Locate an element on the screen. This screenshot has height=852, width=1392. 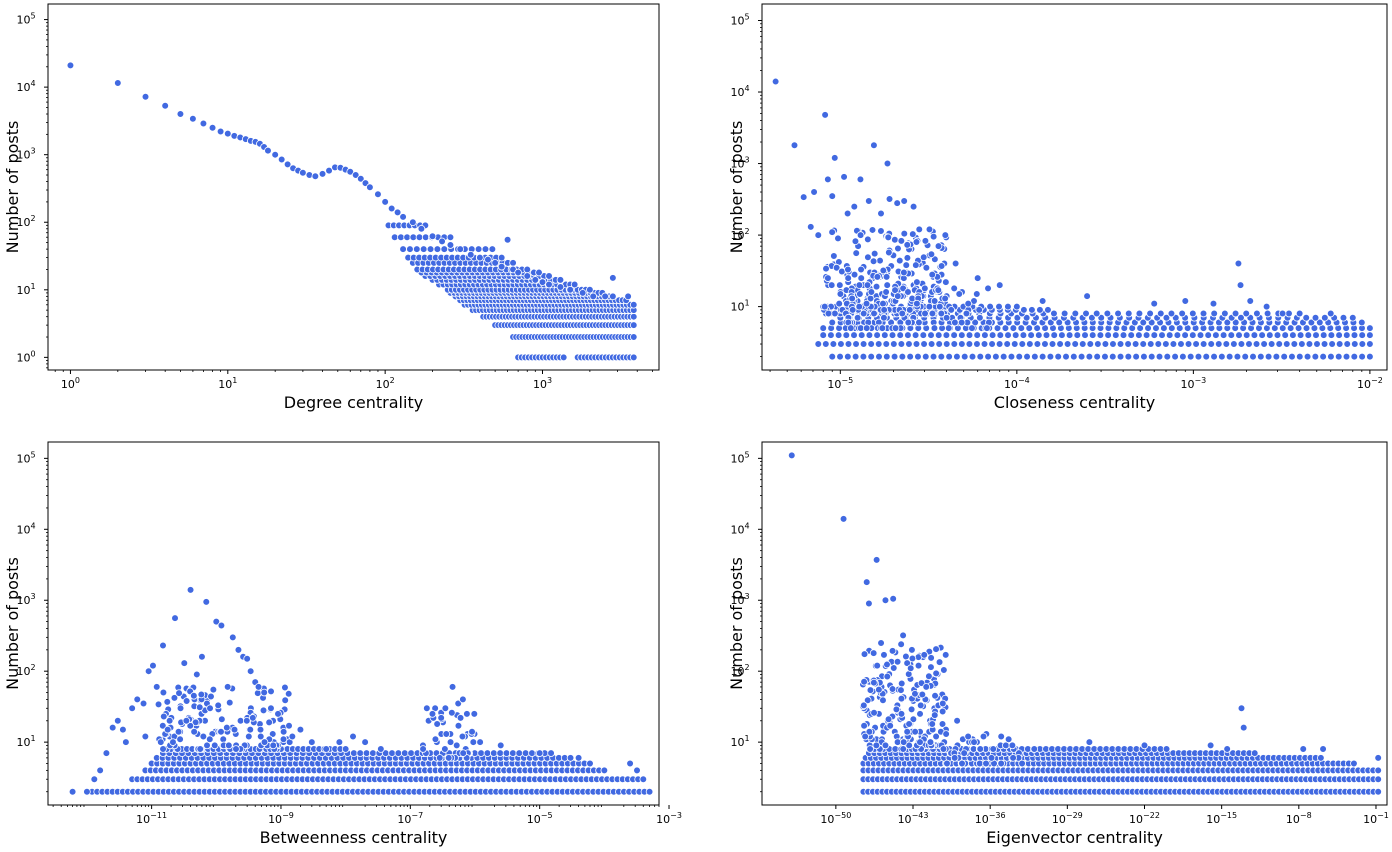
x-tick-label: 10⁻⁹ is located at coordinates (281, 818).